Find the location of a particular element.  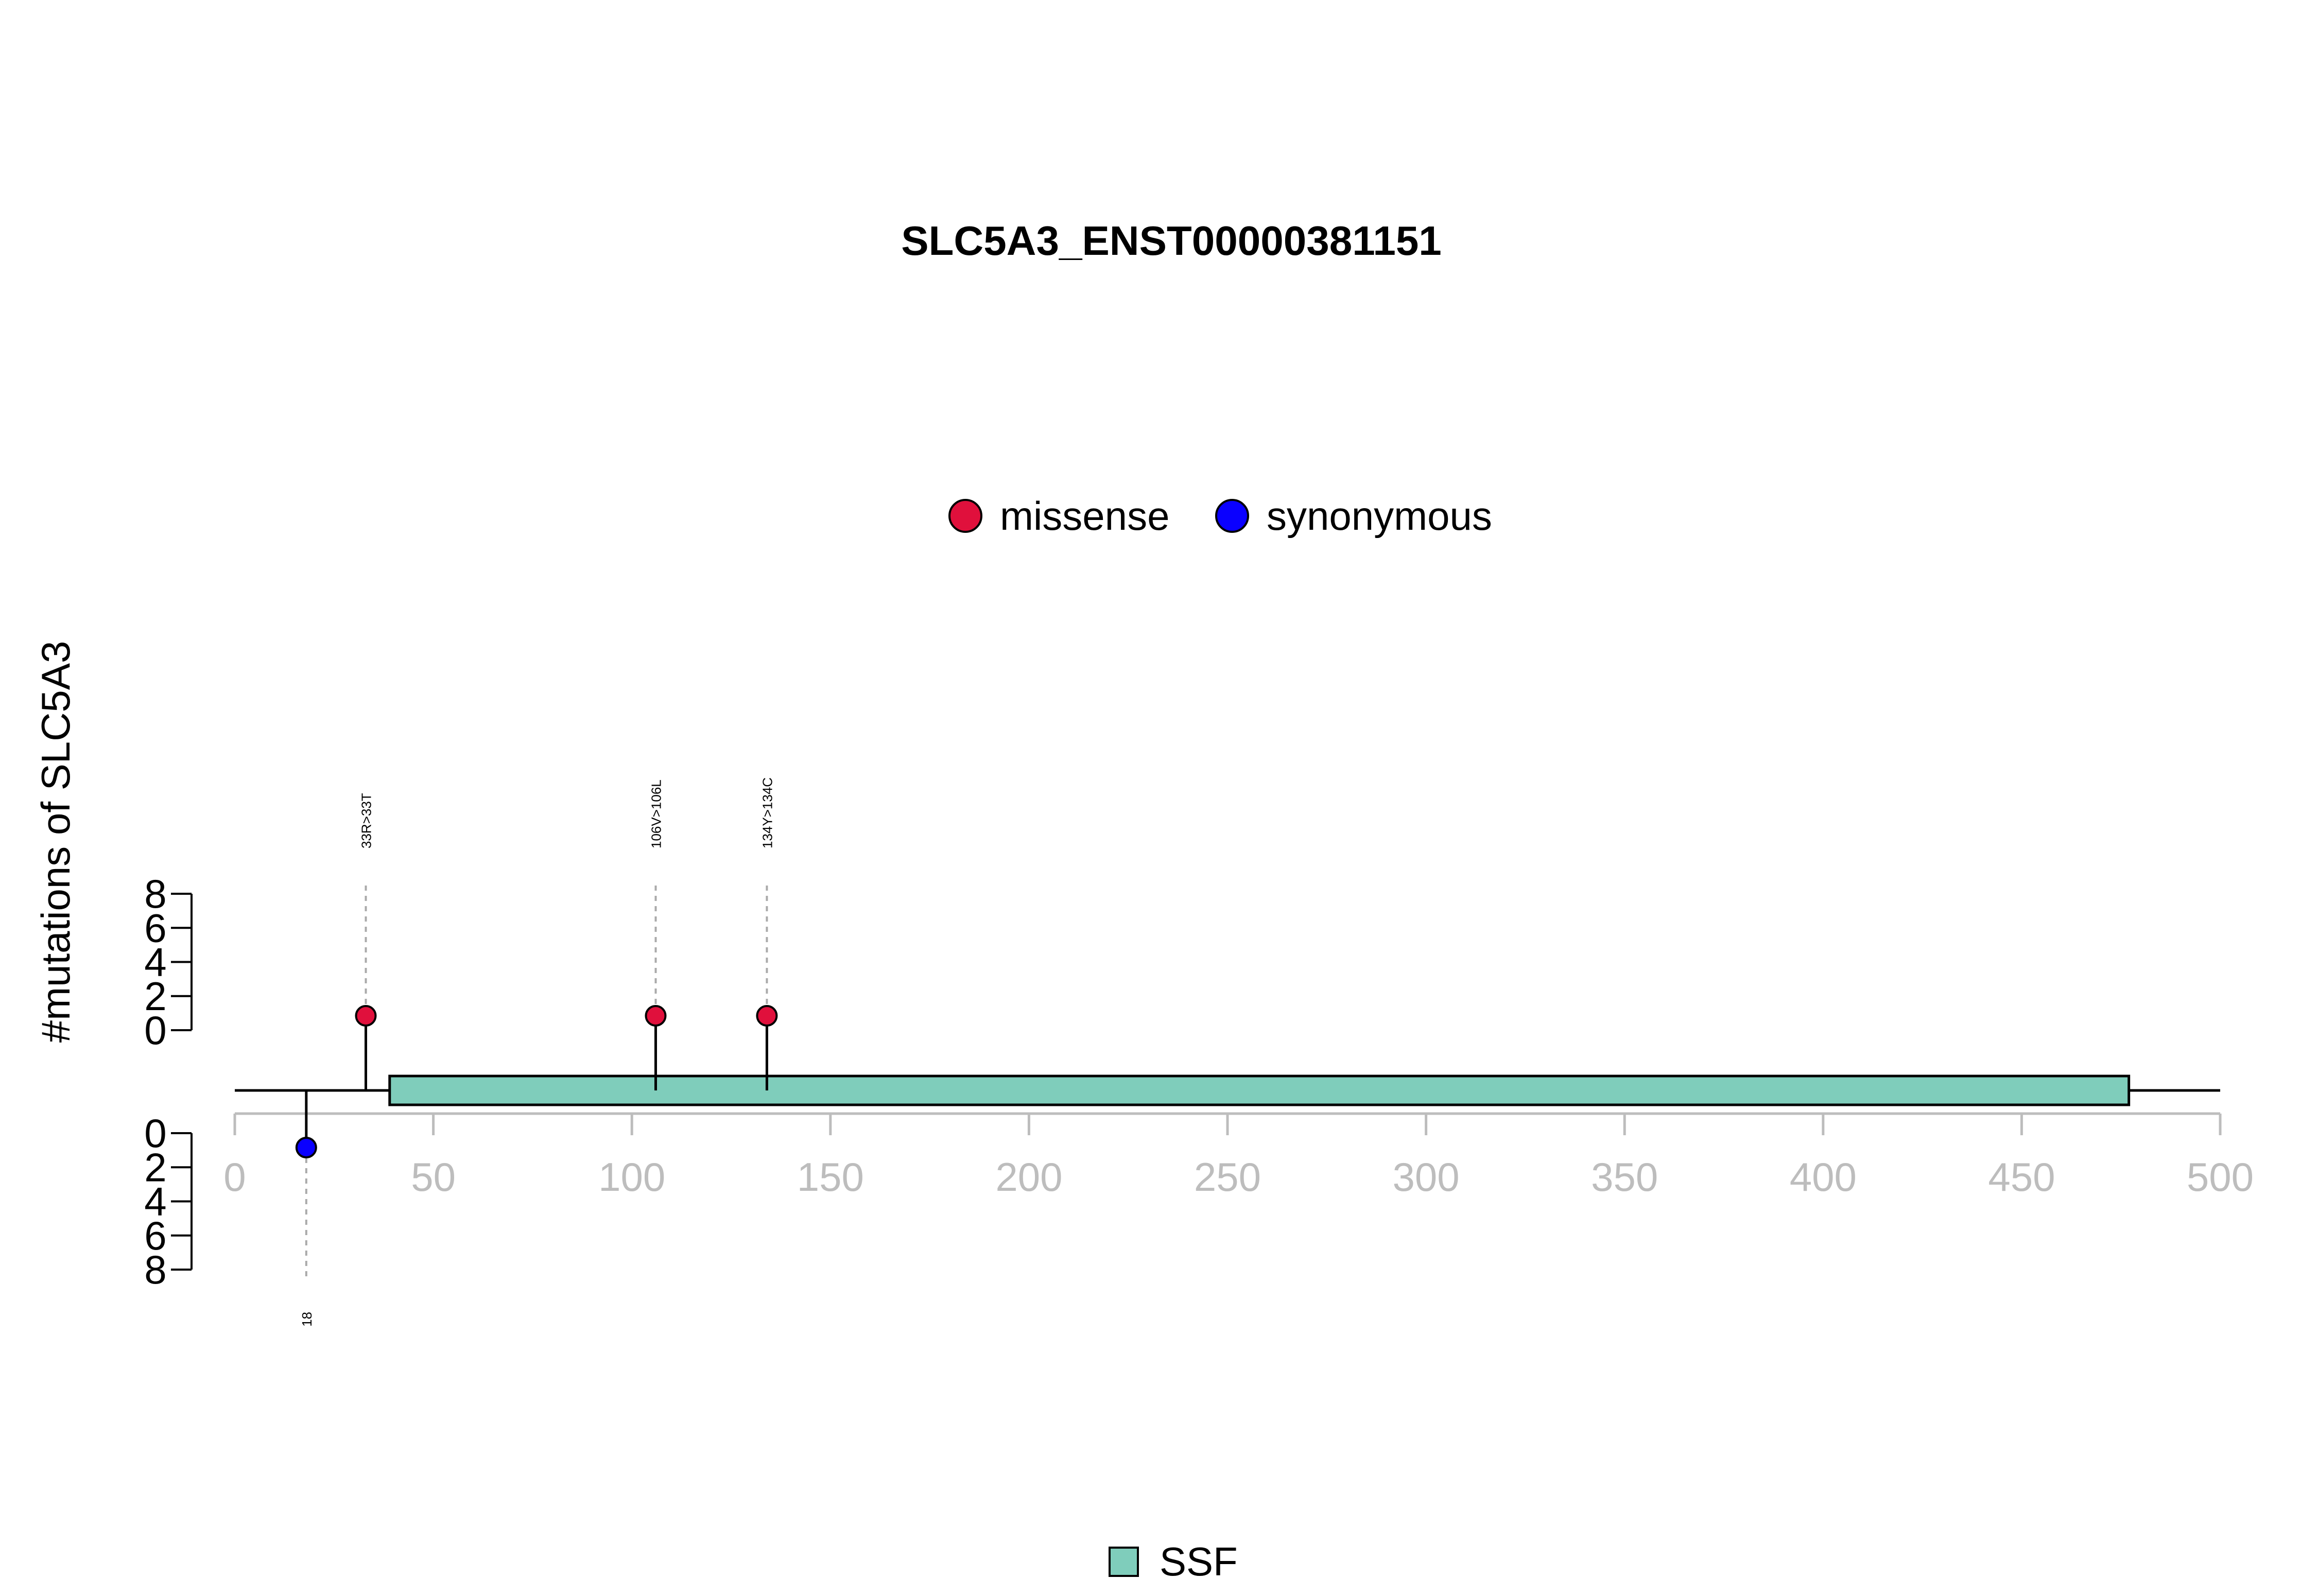

domain-legend: SSF is located at coordinates (1173, 1561).